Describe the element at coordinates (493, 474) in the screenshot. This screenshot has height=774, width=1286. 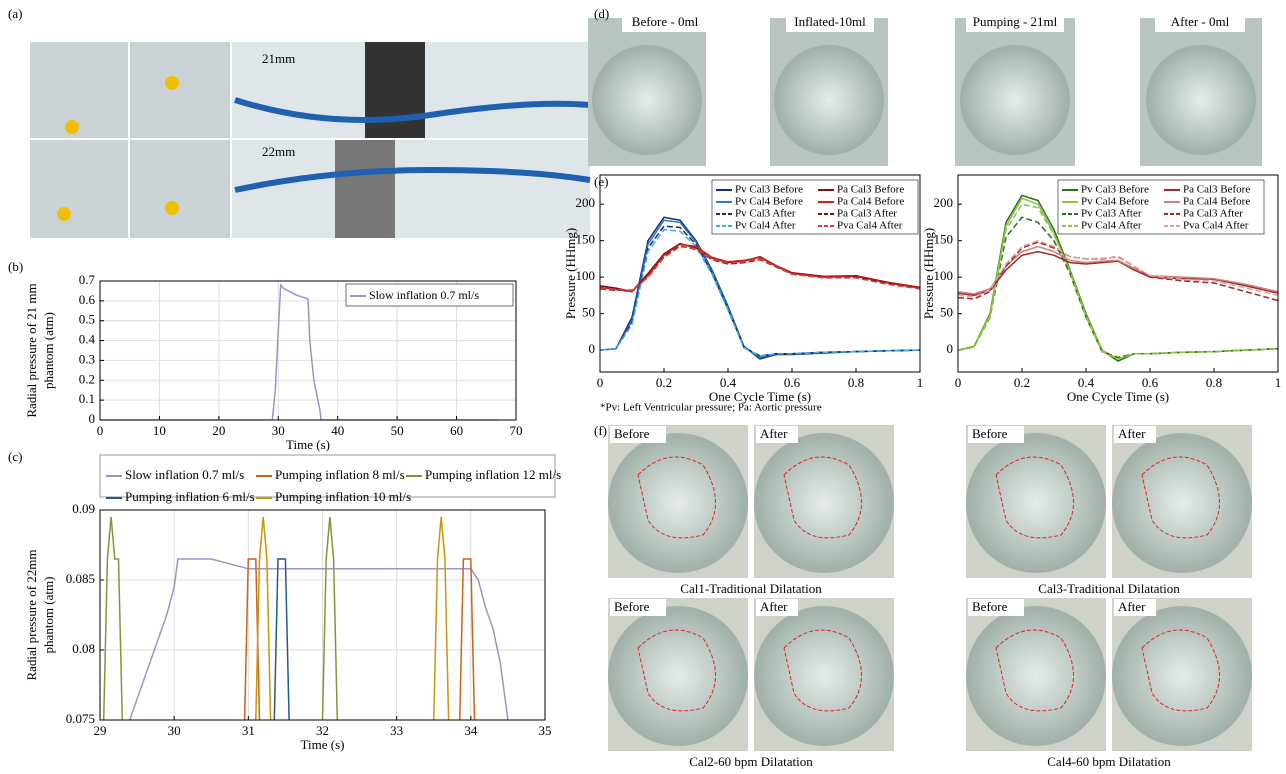
I see `legend-label: Pumping inflation 12 ml/s` at that location.